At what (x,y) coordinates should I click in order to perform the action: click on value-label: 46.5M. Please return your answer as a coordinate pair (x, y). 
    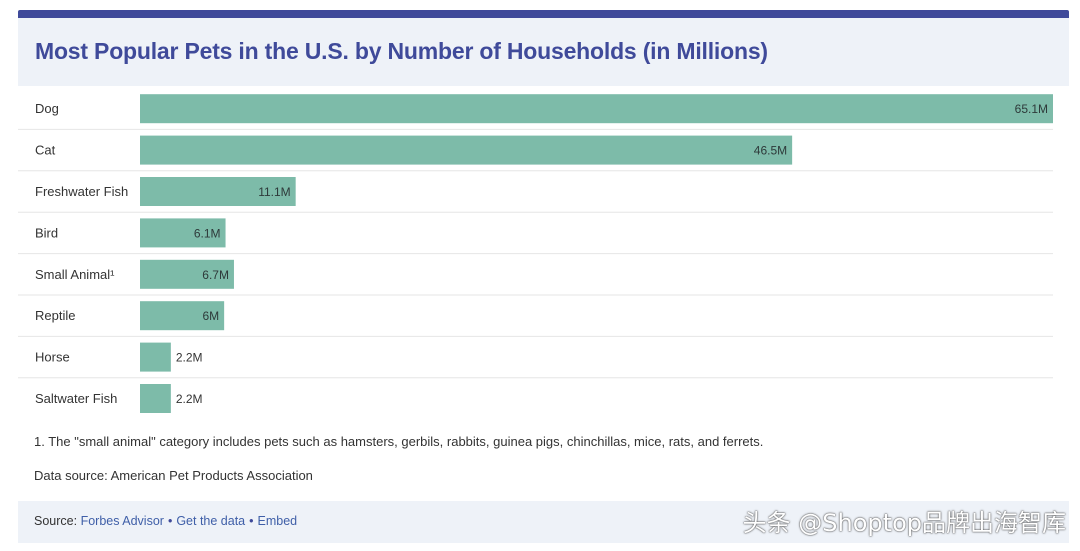
    Looking at the image, I should click on (770, 151).